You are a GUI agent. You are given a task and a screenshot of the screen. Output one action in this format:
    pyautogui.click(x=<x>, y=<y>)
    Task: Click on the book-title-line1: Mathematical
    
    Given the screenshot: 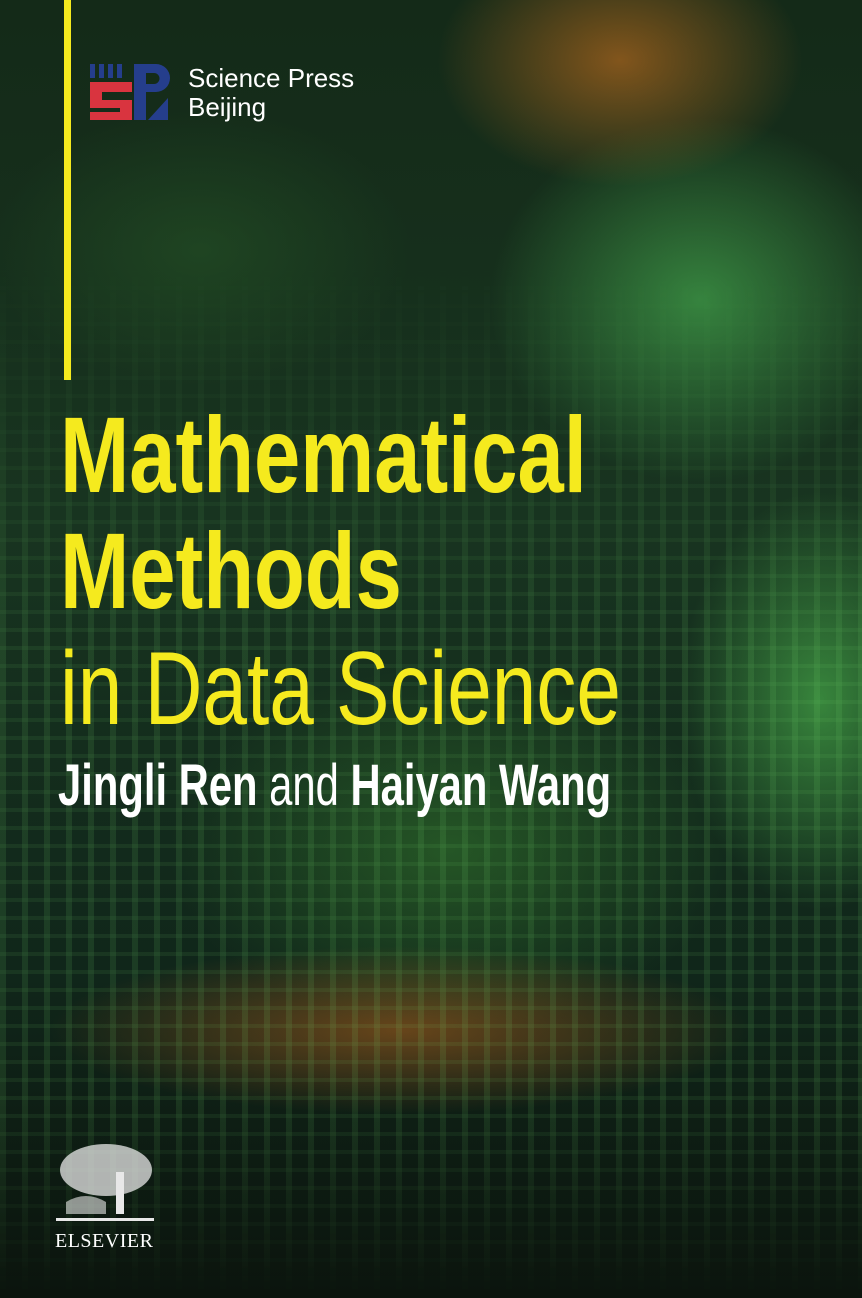 What is the action you would take?
    pyautogui.click(x=323, y=454)
    